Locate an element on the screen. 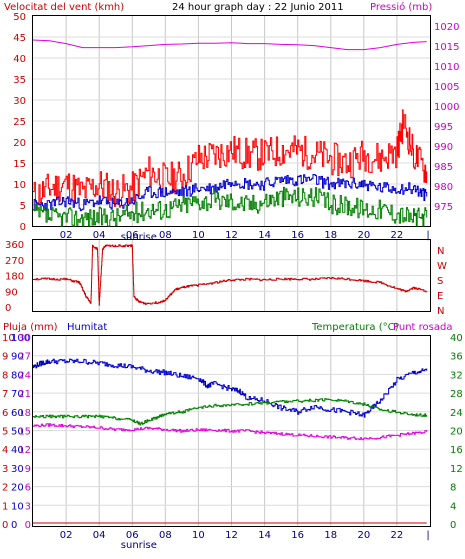  pressure-axis-title: Pressió (mb) is located at coordinates (401, 7).